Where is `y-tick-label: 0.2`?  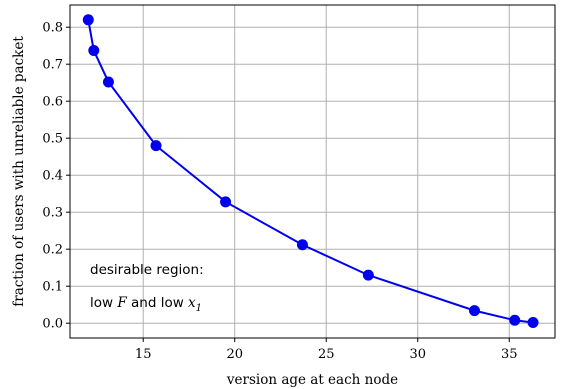
y-tick-label: 0.2 is located at coordinates (52, 250).